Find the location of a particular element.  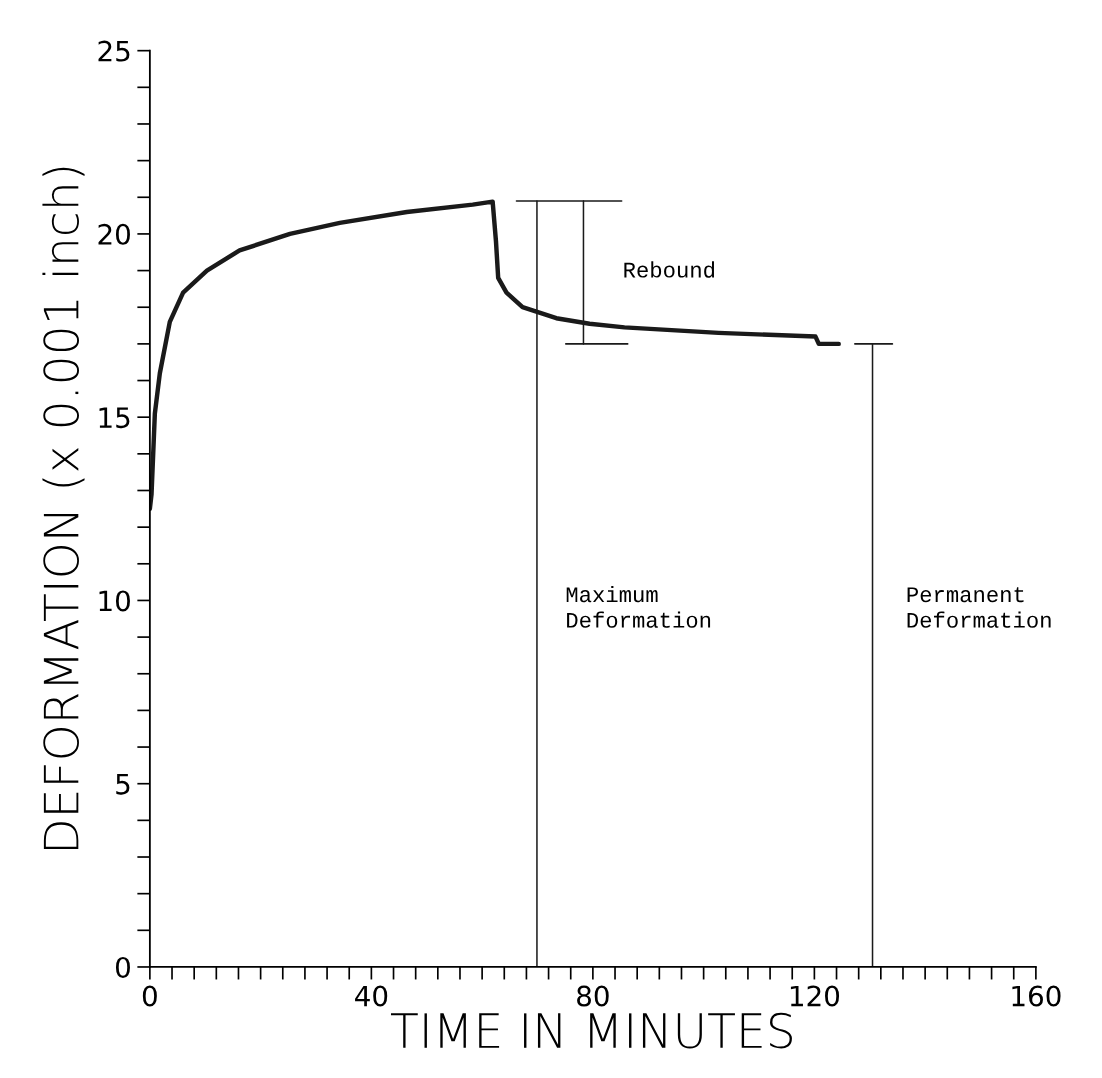

annotation: Rebound is located at coordinates (669, 269).